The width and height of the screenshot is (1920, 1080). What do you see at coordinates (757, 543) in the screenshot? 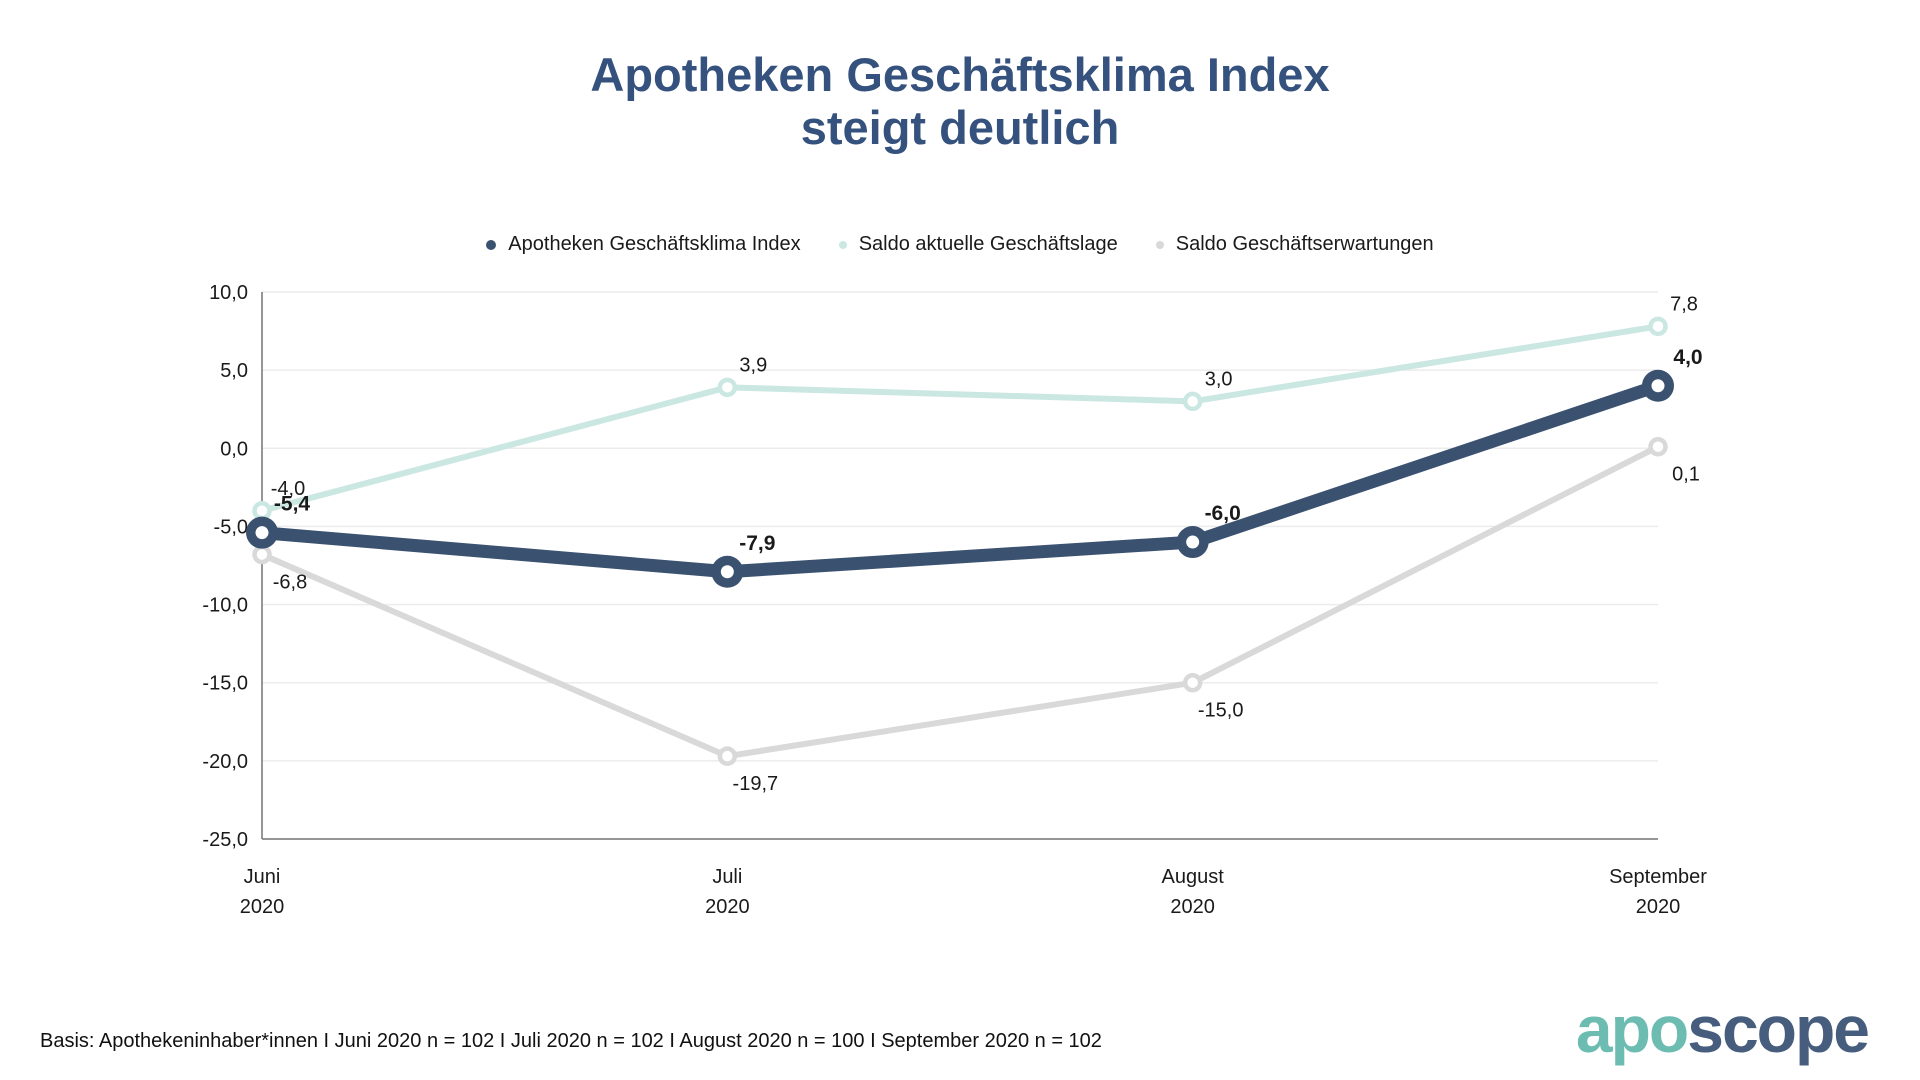
I see `data-label: -7,9` at bounding box center [757, 543].